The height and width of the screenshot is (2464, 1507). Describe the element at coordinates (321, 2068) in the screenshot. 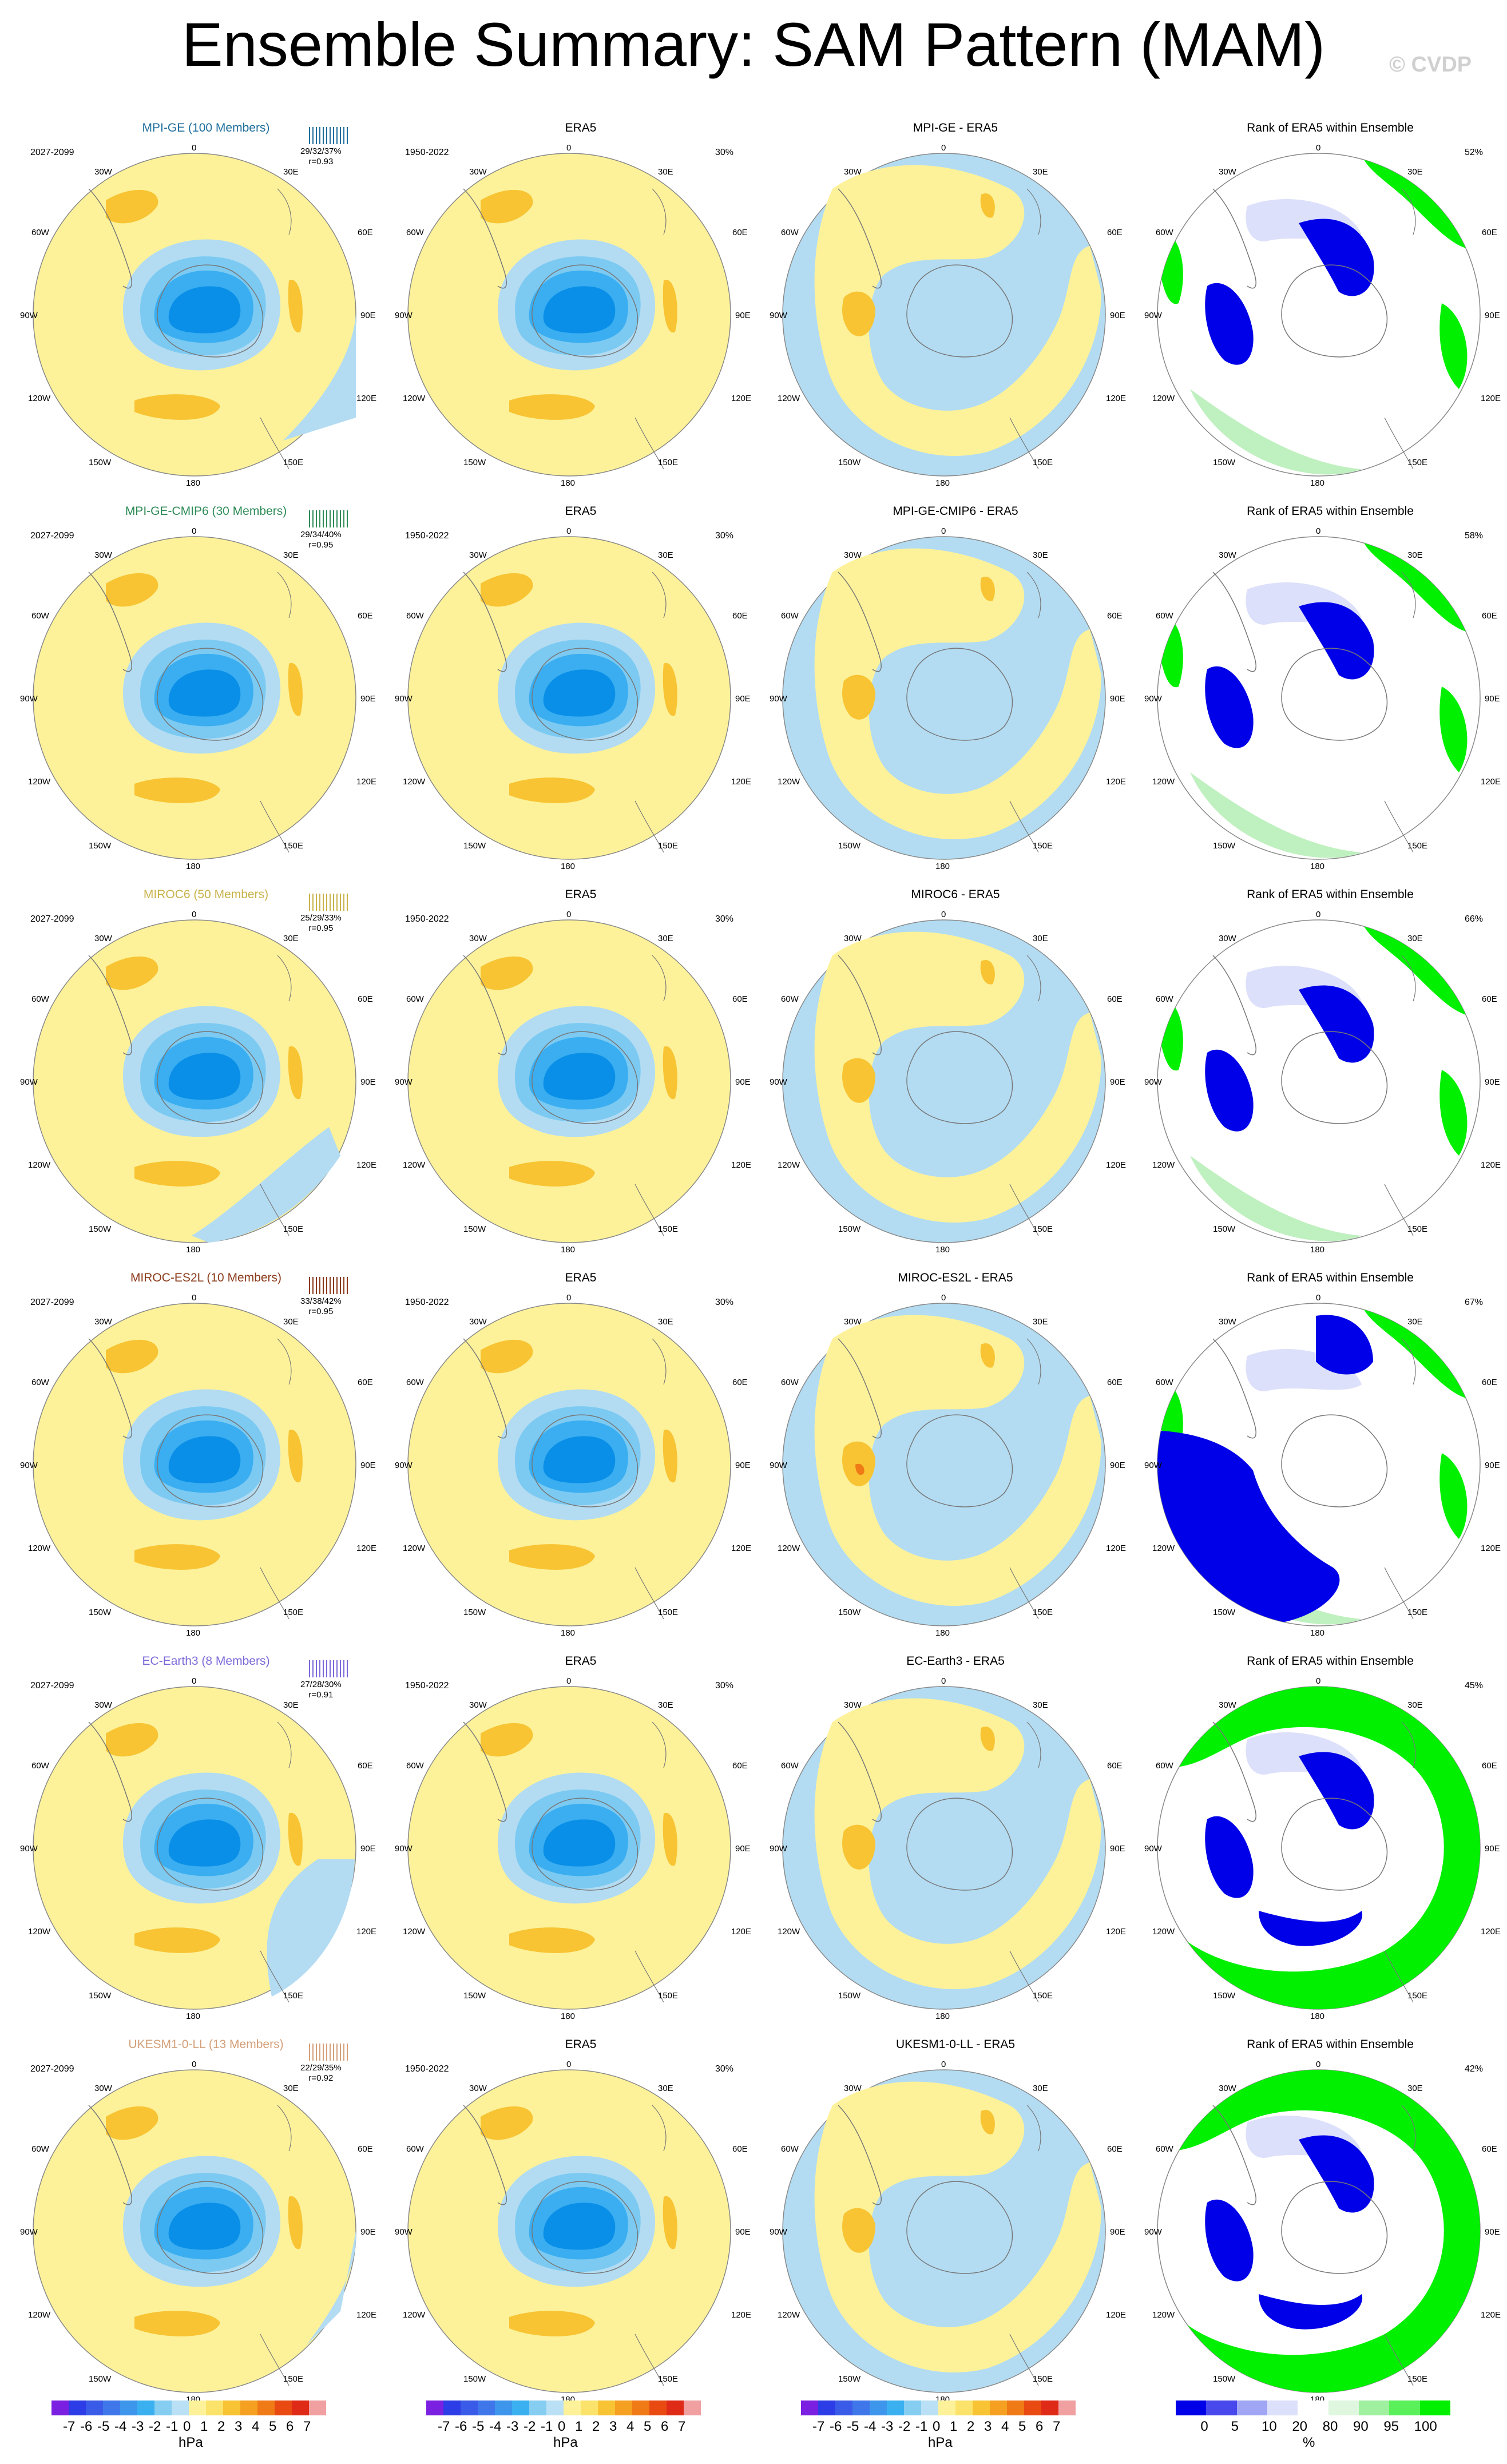

I see `explained-variance: 22/29/35%` at that location.